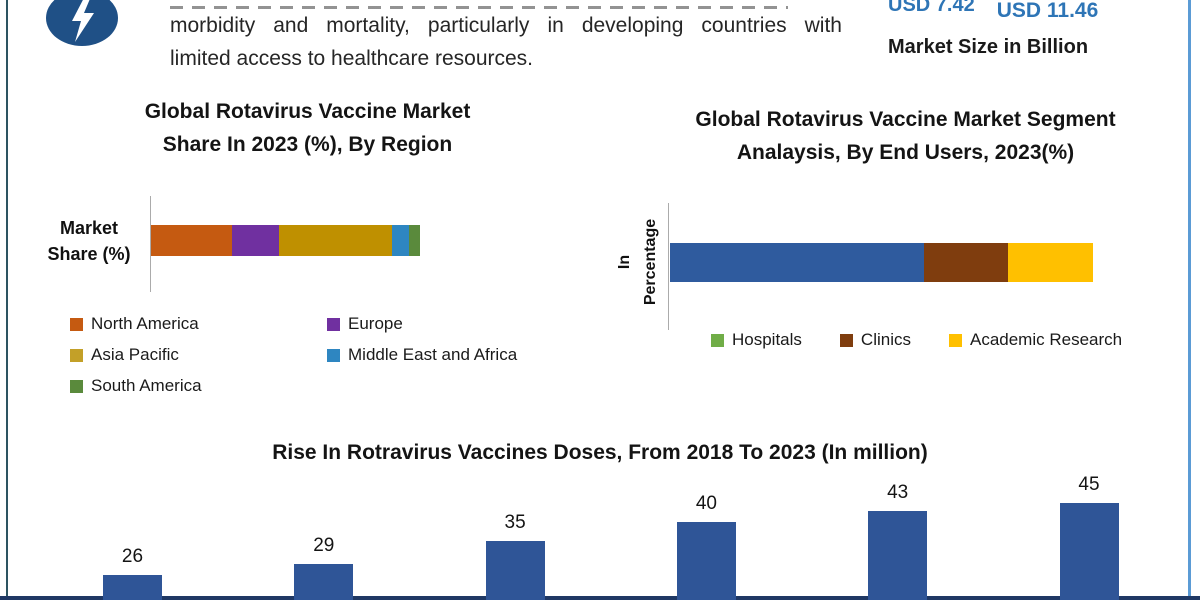 This screenshot has width=1200, height=600. I want to click on legend-item-clinics: Clinics, so click(875, 340).